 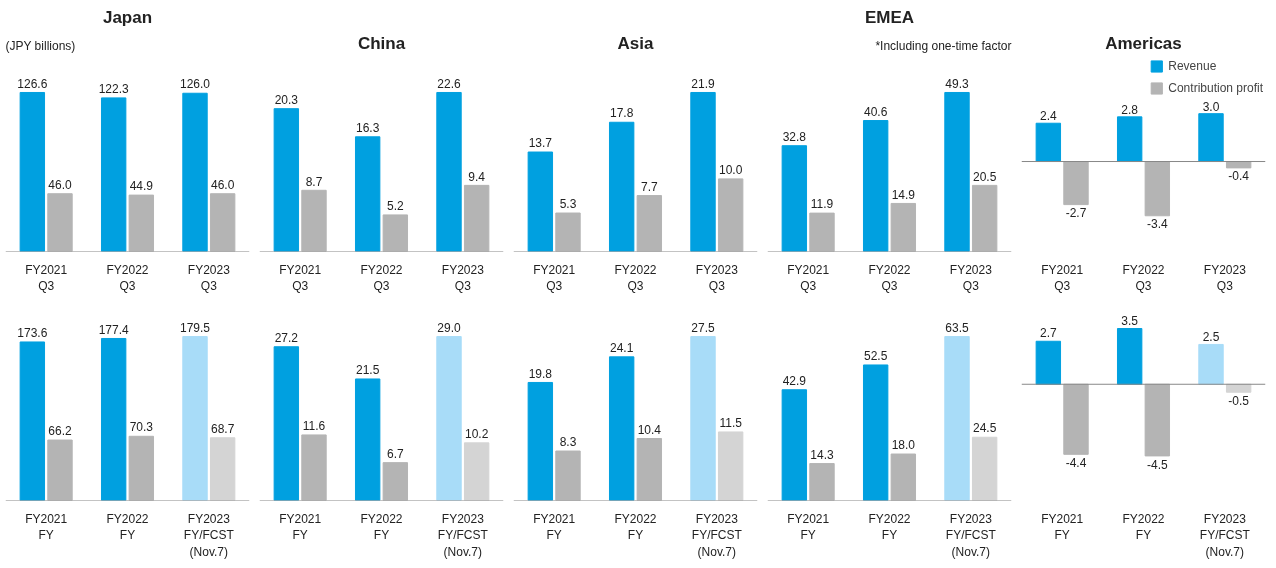 I want to click on x-tick-label: FY2021 FY, so click(x=300, y=527).